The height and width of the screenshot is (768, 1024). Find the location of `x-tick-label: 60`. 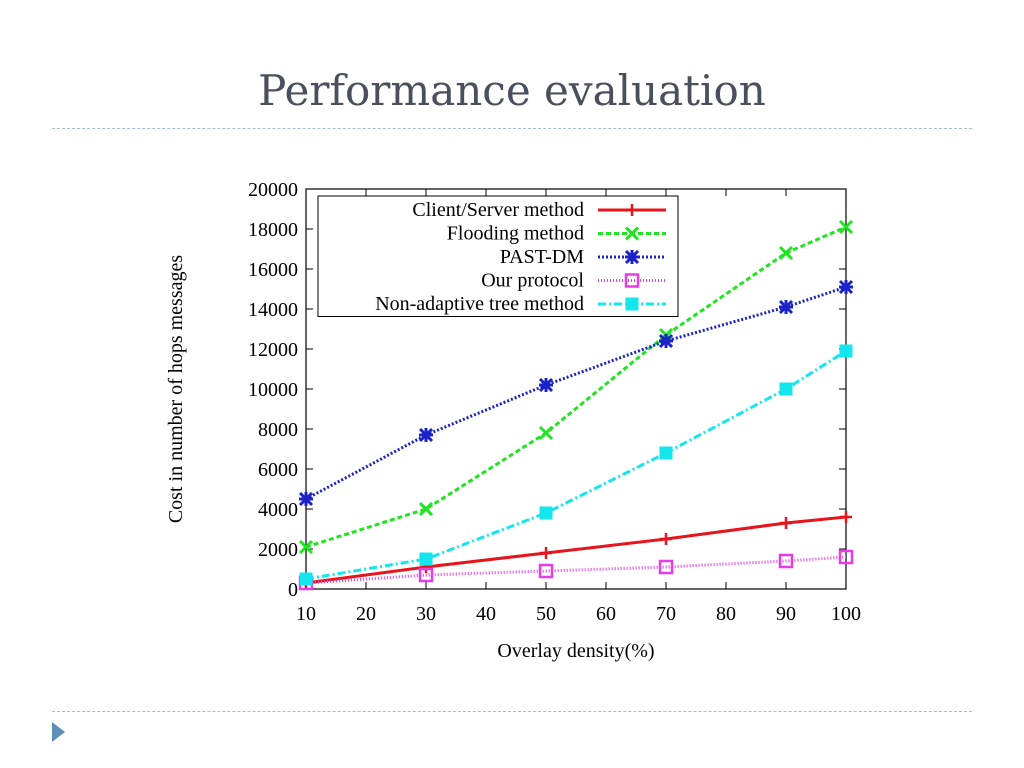

x-tick-label: 60 is located at coordinates (606, 614).